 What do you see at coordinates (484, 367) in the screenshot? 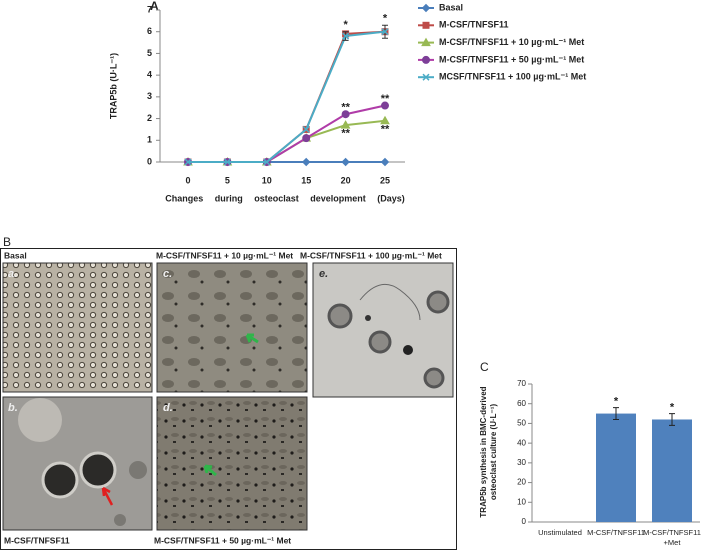
I see `panel-label: C` at bounding box center [484, 367].